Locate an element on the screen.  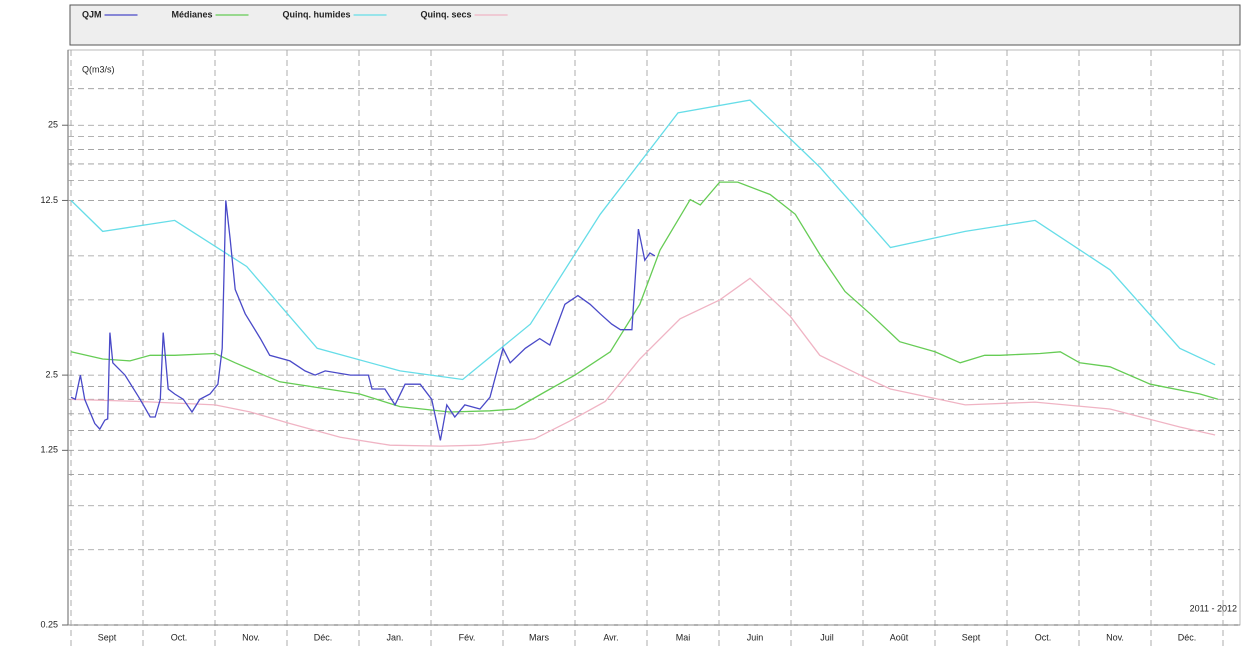
x-tick-label: Août is located at coordinates (899, 637).